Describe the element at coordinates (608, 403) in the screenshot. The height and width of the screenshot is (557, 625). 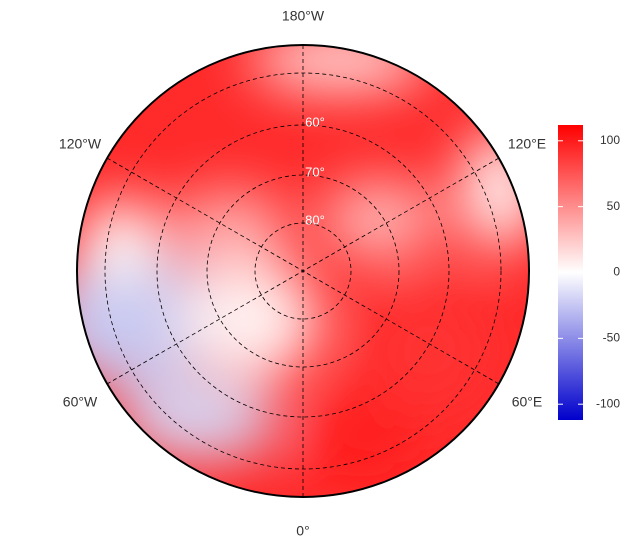
I see `colorbar-tick-label: -100` at that location.